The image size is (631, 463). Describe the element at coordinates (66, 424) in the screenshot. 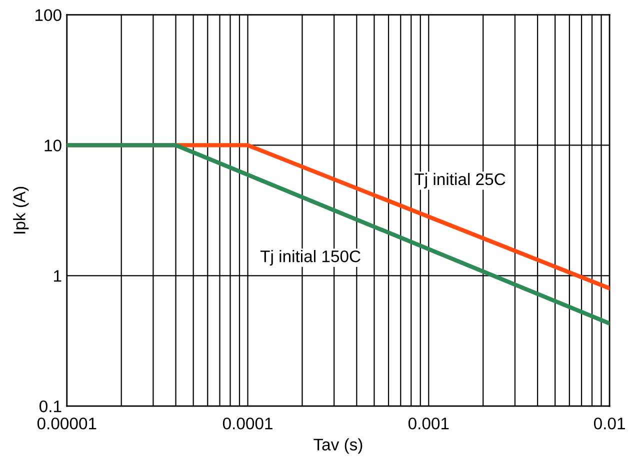

I see `x-tick-label: 0.00001` at that location.